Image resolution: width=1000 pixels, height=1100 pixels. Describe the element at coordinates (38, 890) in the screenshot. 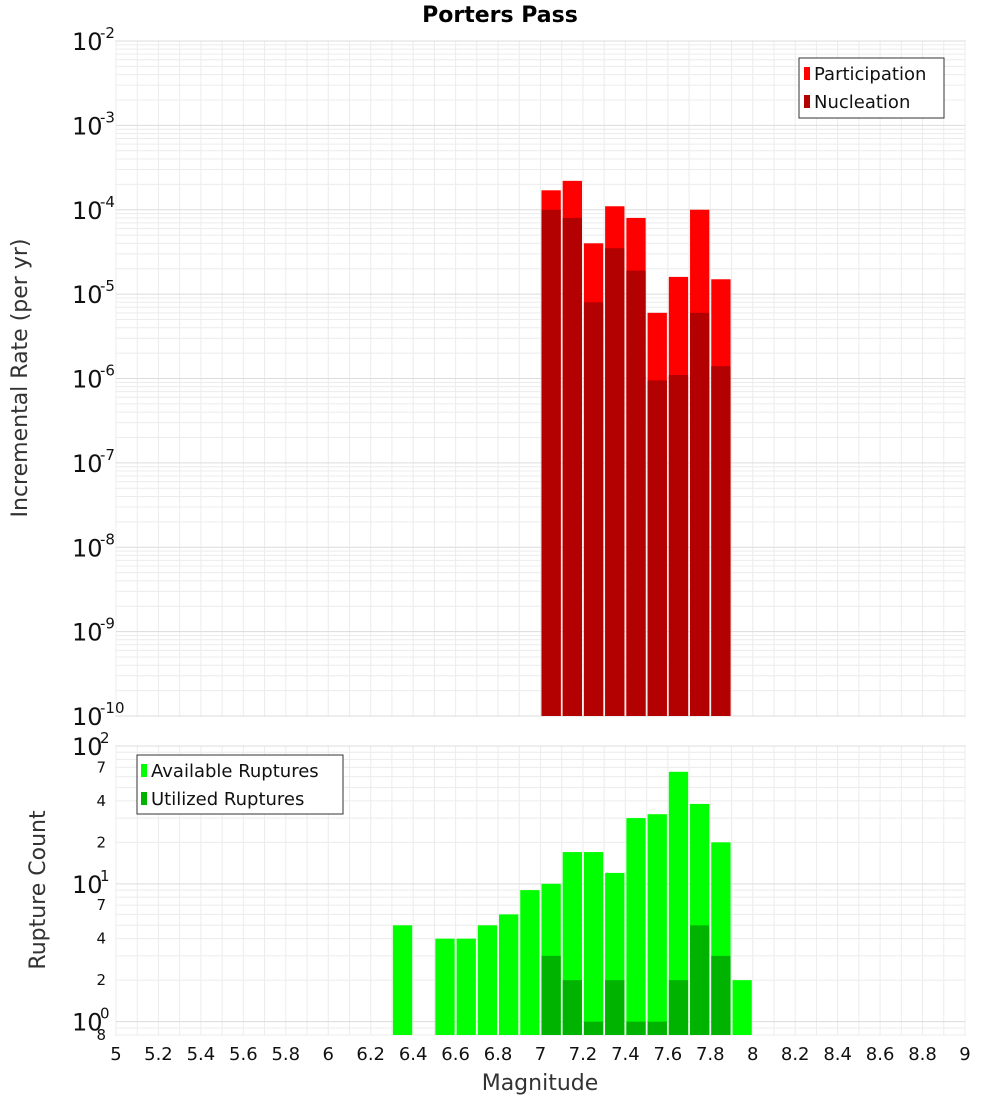

I see `count-y-axis-label: Rupture Count` at that location.